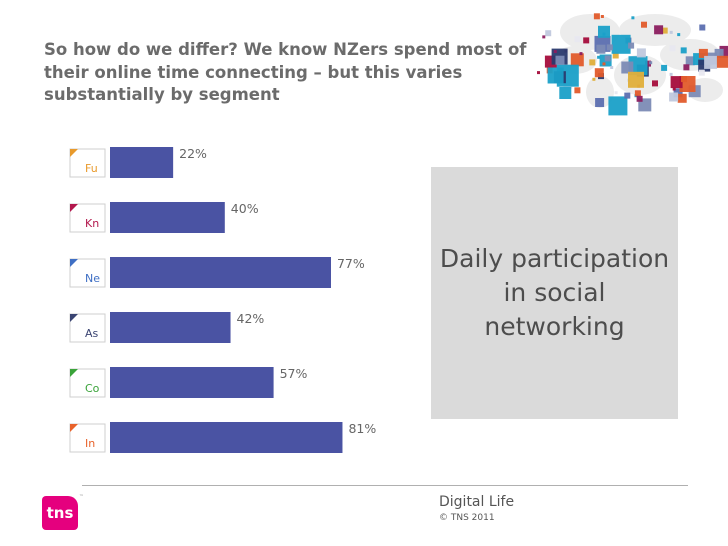  What do you see at coordinates (351, 263) in the screenshot?
I see `data-label: 77%` at bounding box center [351, 263].